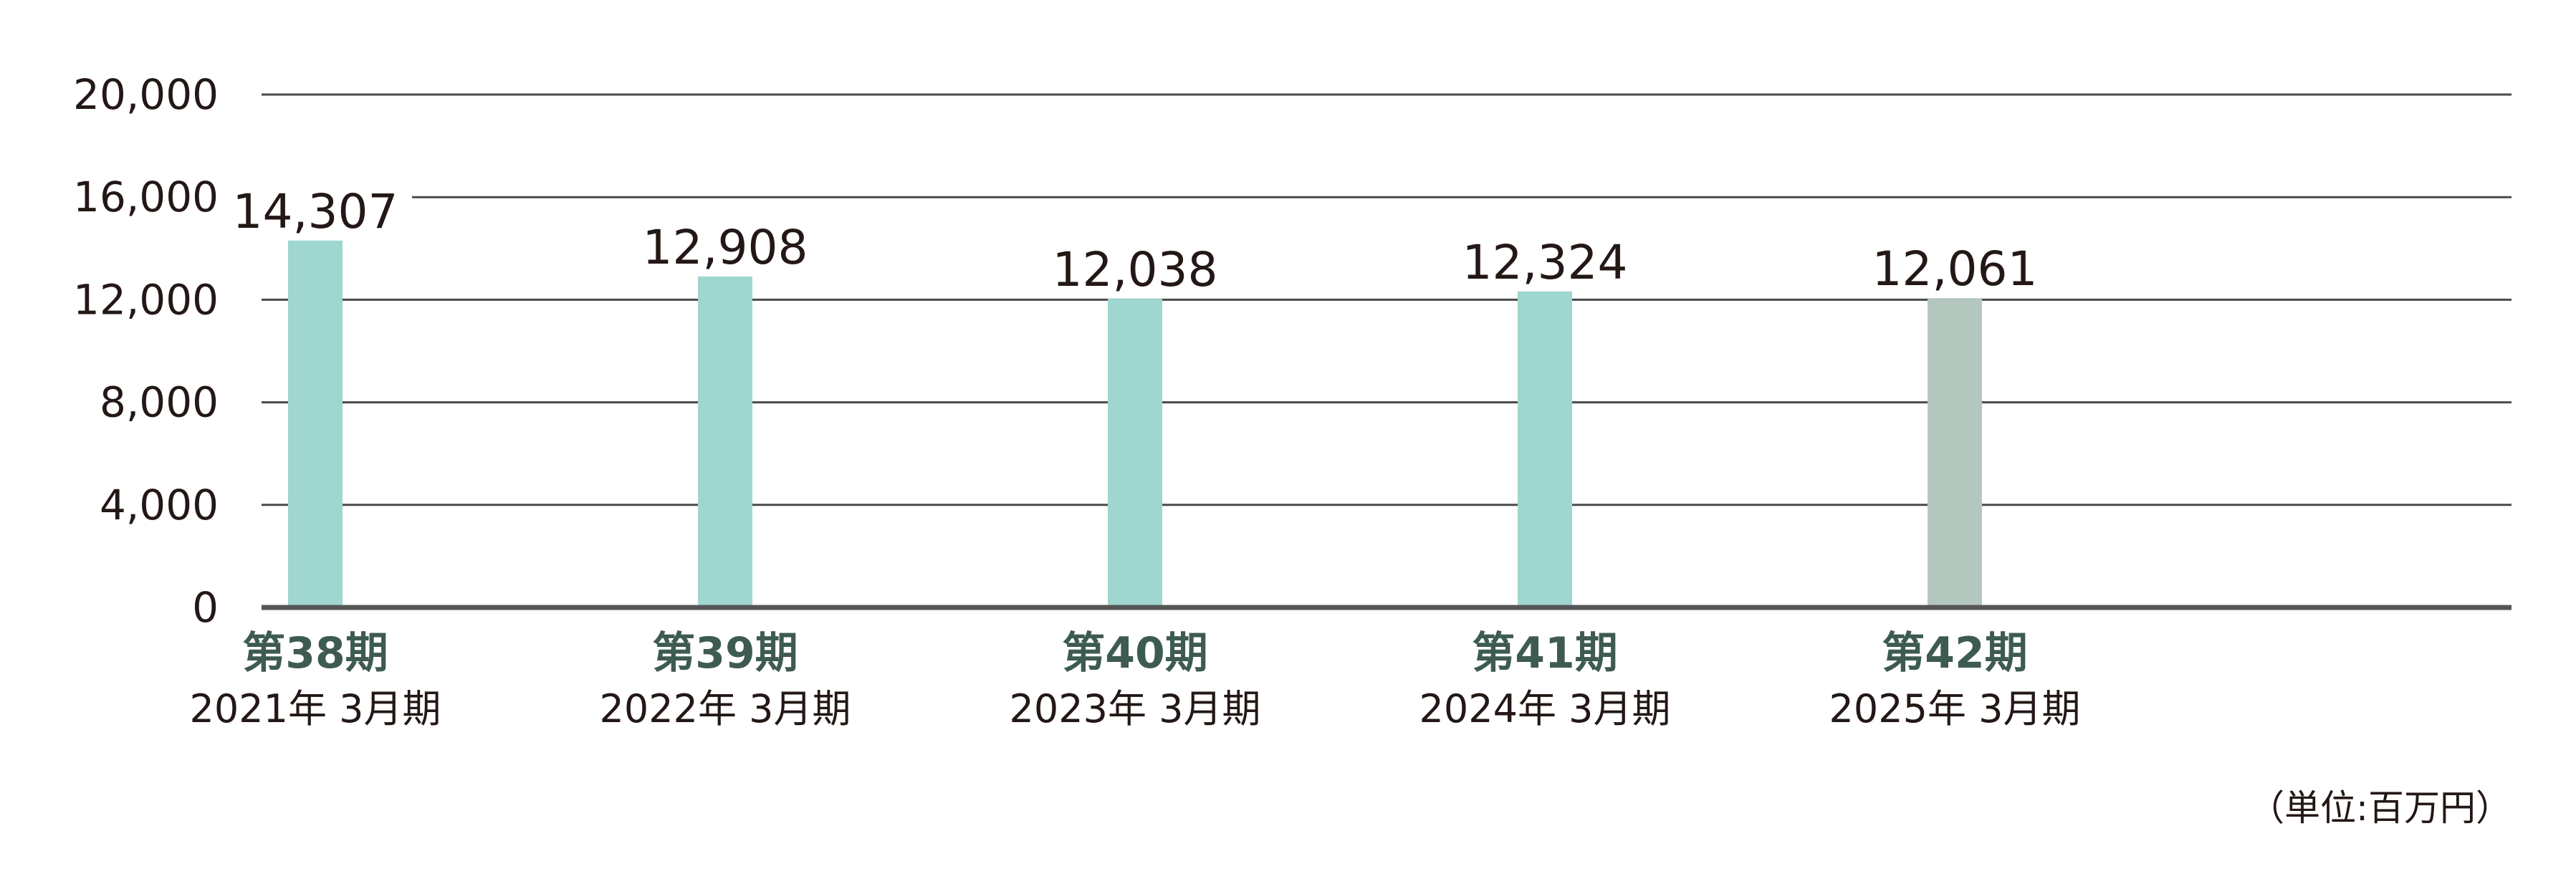  I want to click on bar-value-label: 14,307, so click(315, 211).